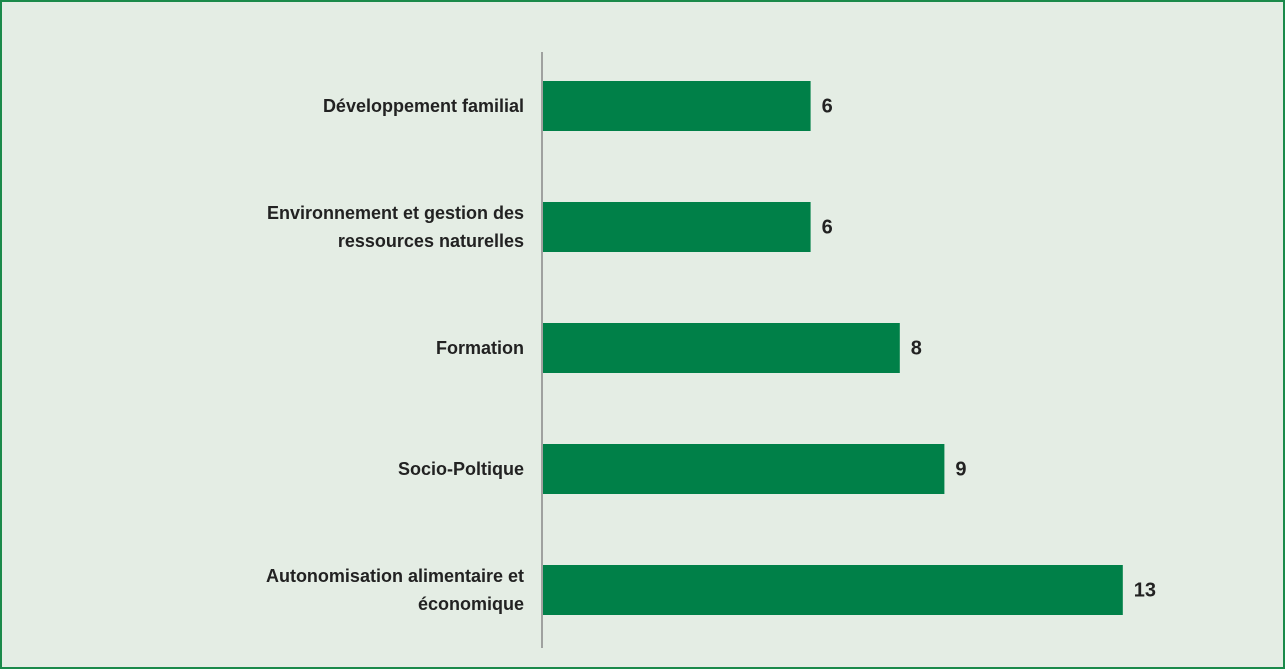 The width and height of the screenshot is (1285, 669). I want to click on category-label: Développement familial, so click(423, 106).